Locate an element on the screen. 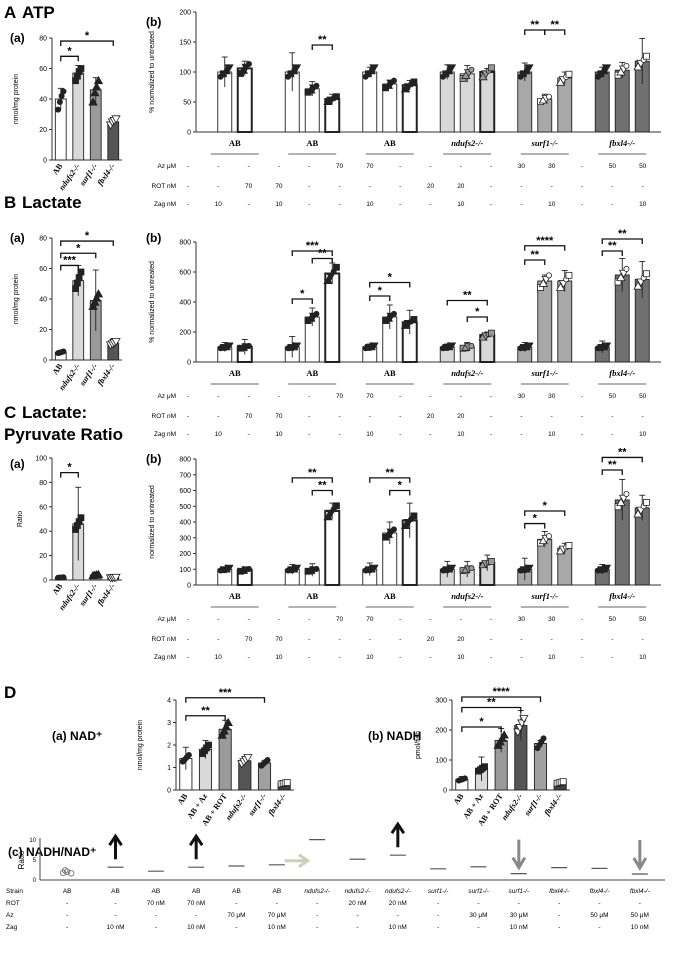 The height and width of the screenshot is (962, 677). x-tick-label: fbxl4-/- is located at coordinates (106, 594).